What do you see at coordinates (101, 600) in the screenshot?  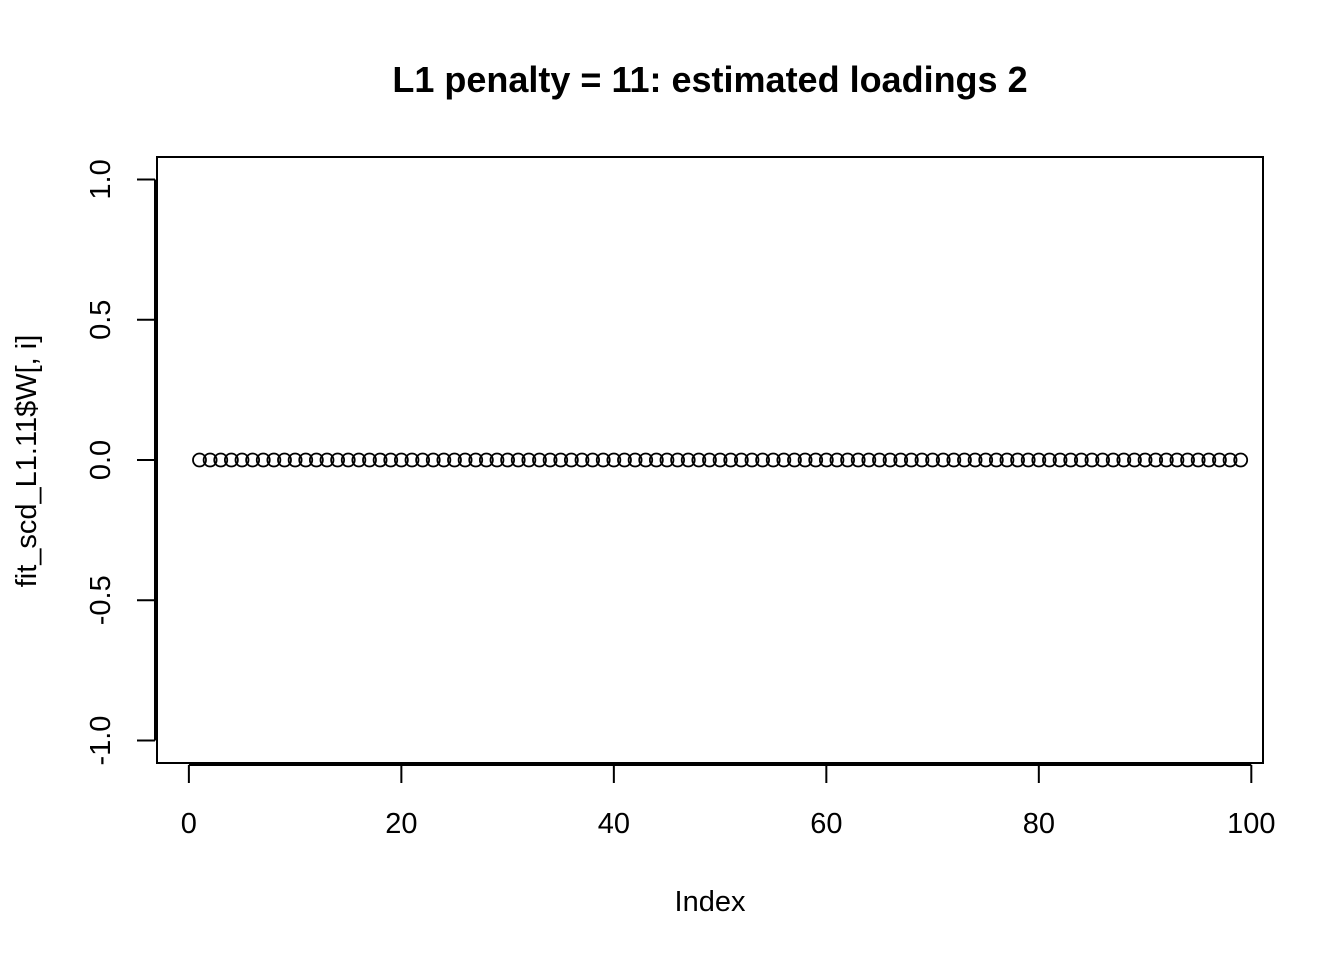 I see `y-tick-label: -0.5` at bounding box center [101, 600].